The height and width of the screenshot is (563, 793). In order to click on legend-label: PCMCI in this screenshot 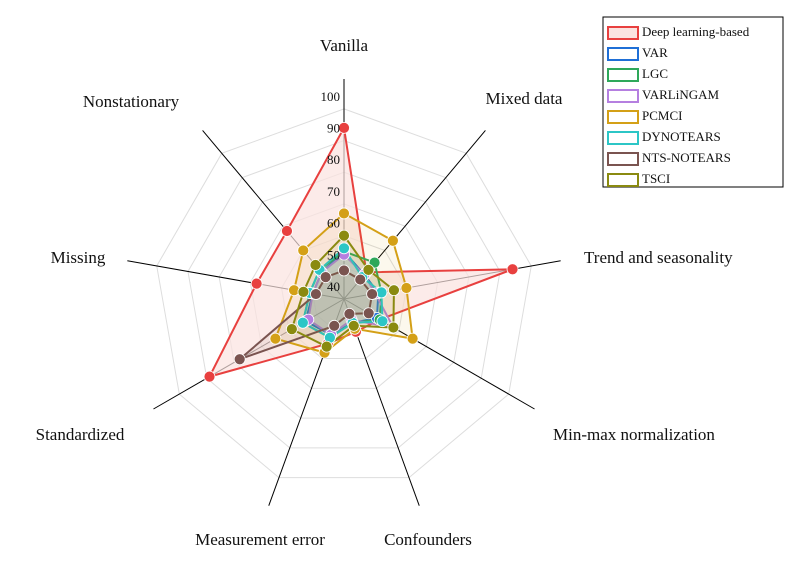, I will do `click(662, 115)`.